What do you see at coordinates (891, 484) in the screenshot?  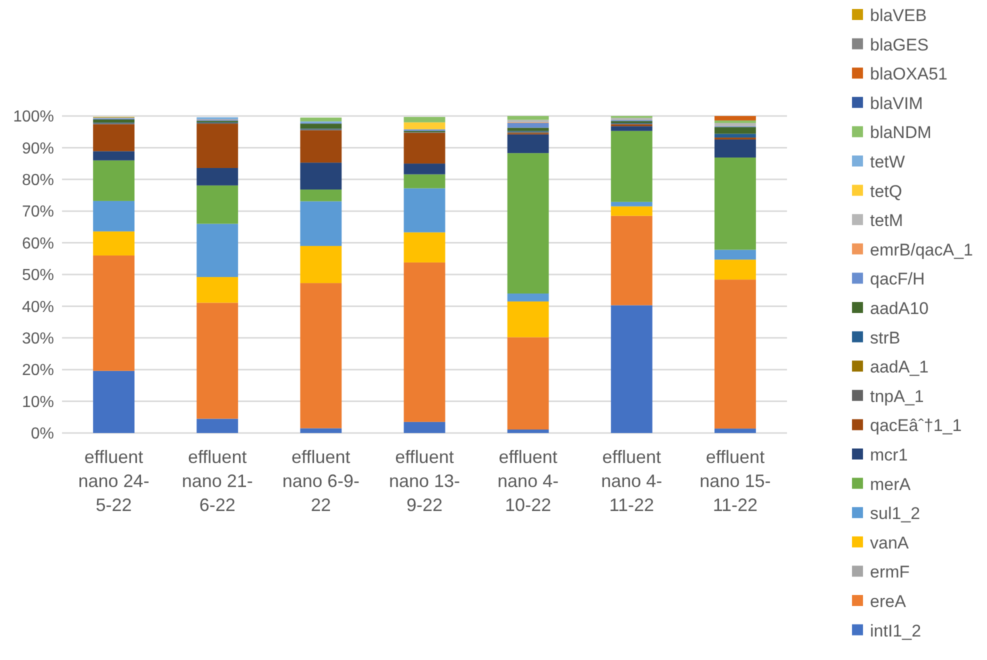 I see `legend-label: merA` at bounding box center [891, 484].